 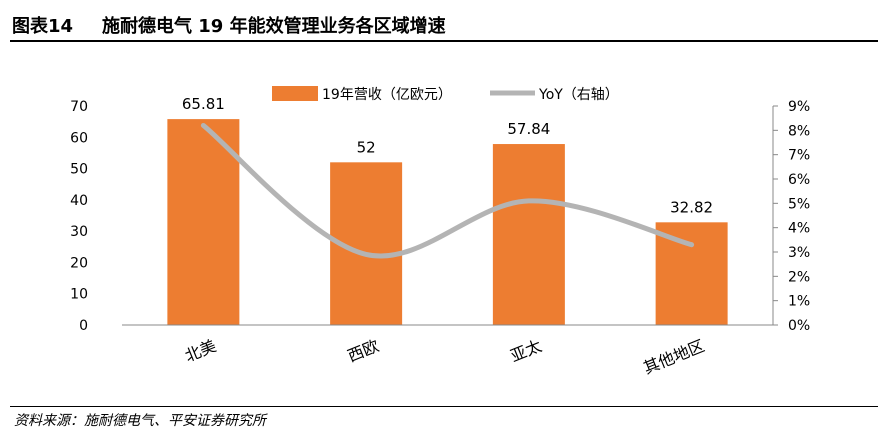 I want to click on bar-北美, so click(x=203, y=222).